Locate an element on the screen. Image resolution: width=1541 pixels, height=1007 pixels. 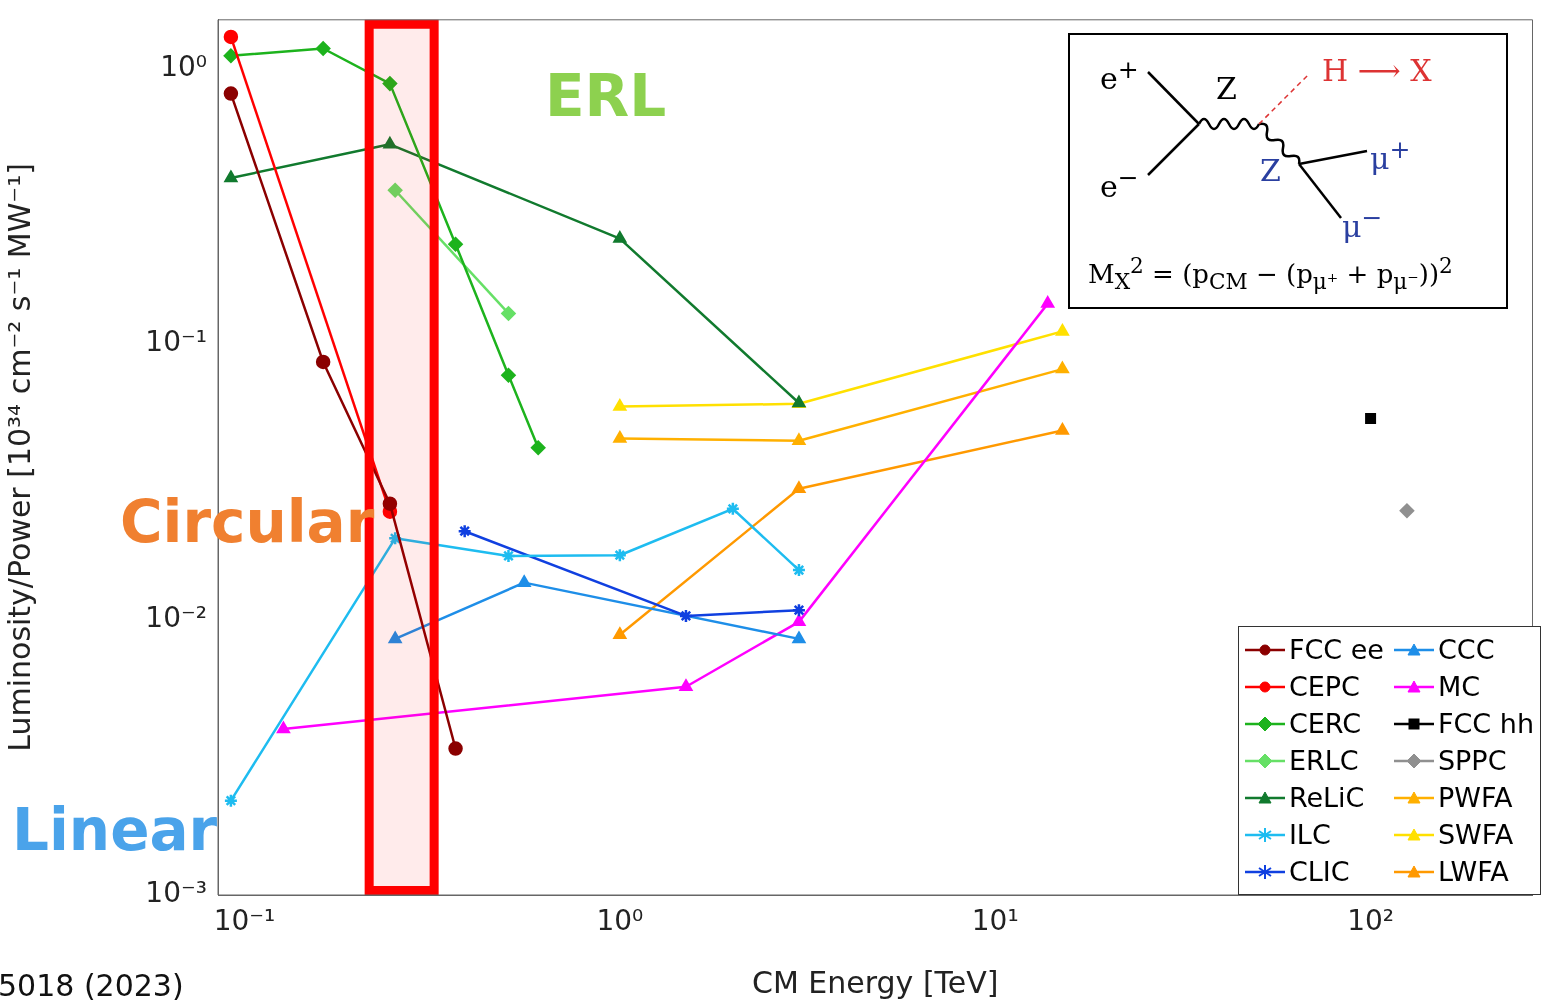
y-tick-label: 10⁻² is located at coordinates (176, 617).